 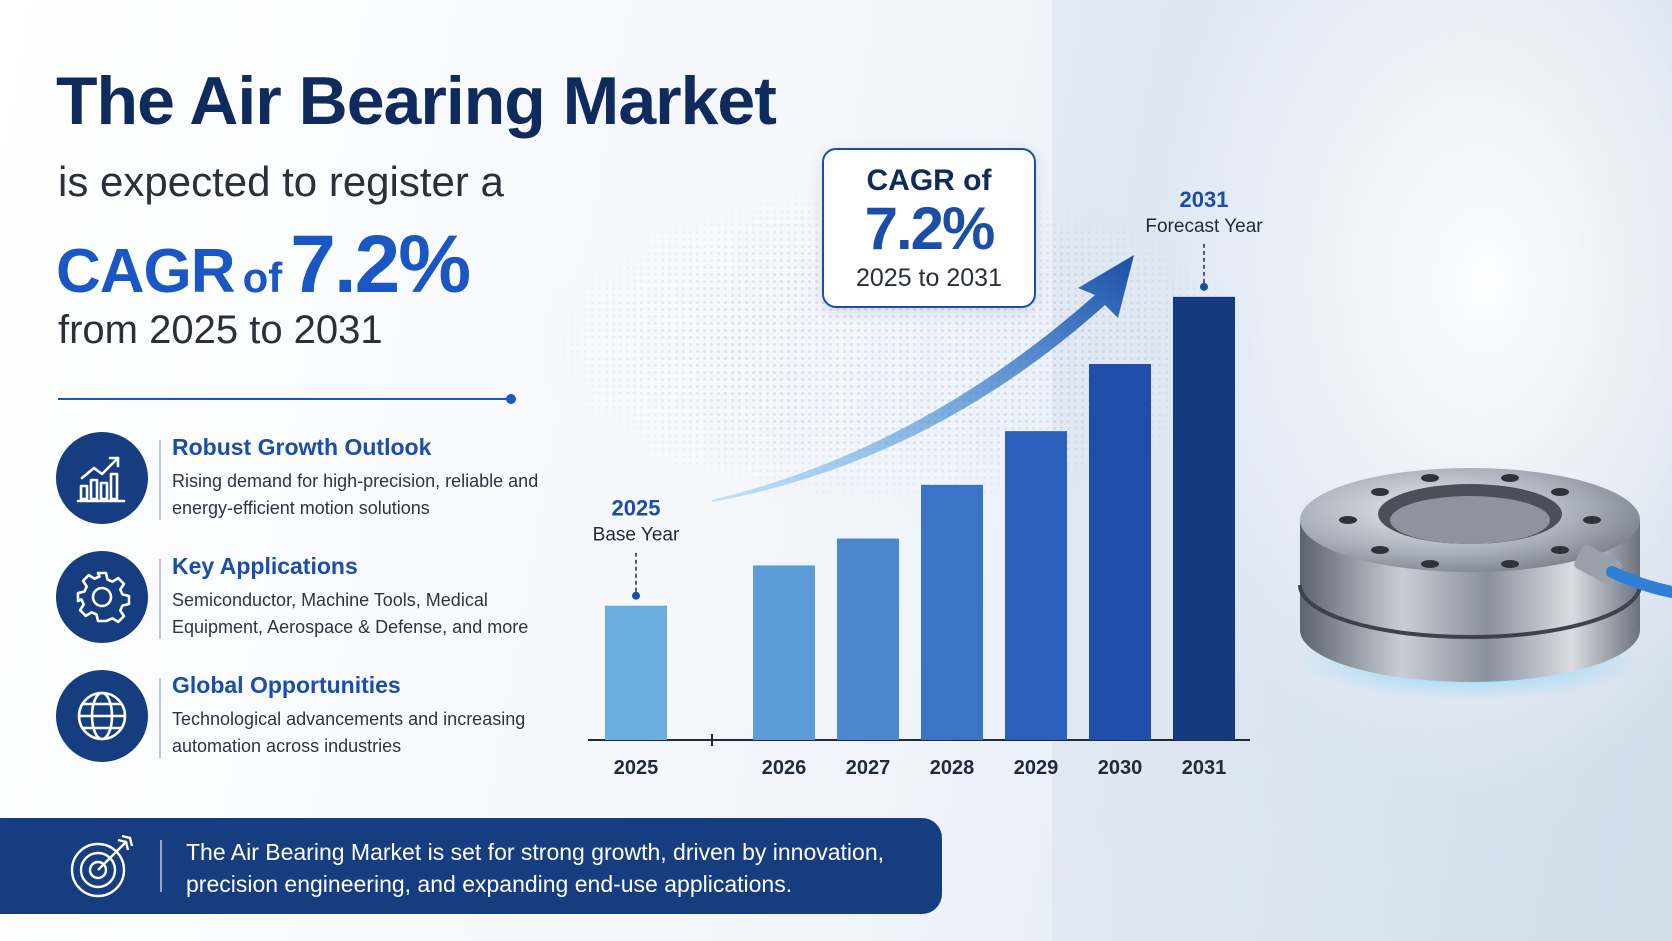 What do you see at coordinates (102, 597) in the screenshot?
I see `gear-icon` at bounding box center [102, 597].